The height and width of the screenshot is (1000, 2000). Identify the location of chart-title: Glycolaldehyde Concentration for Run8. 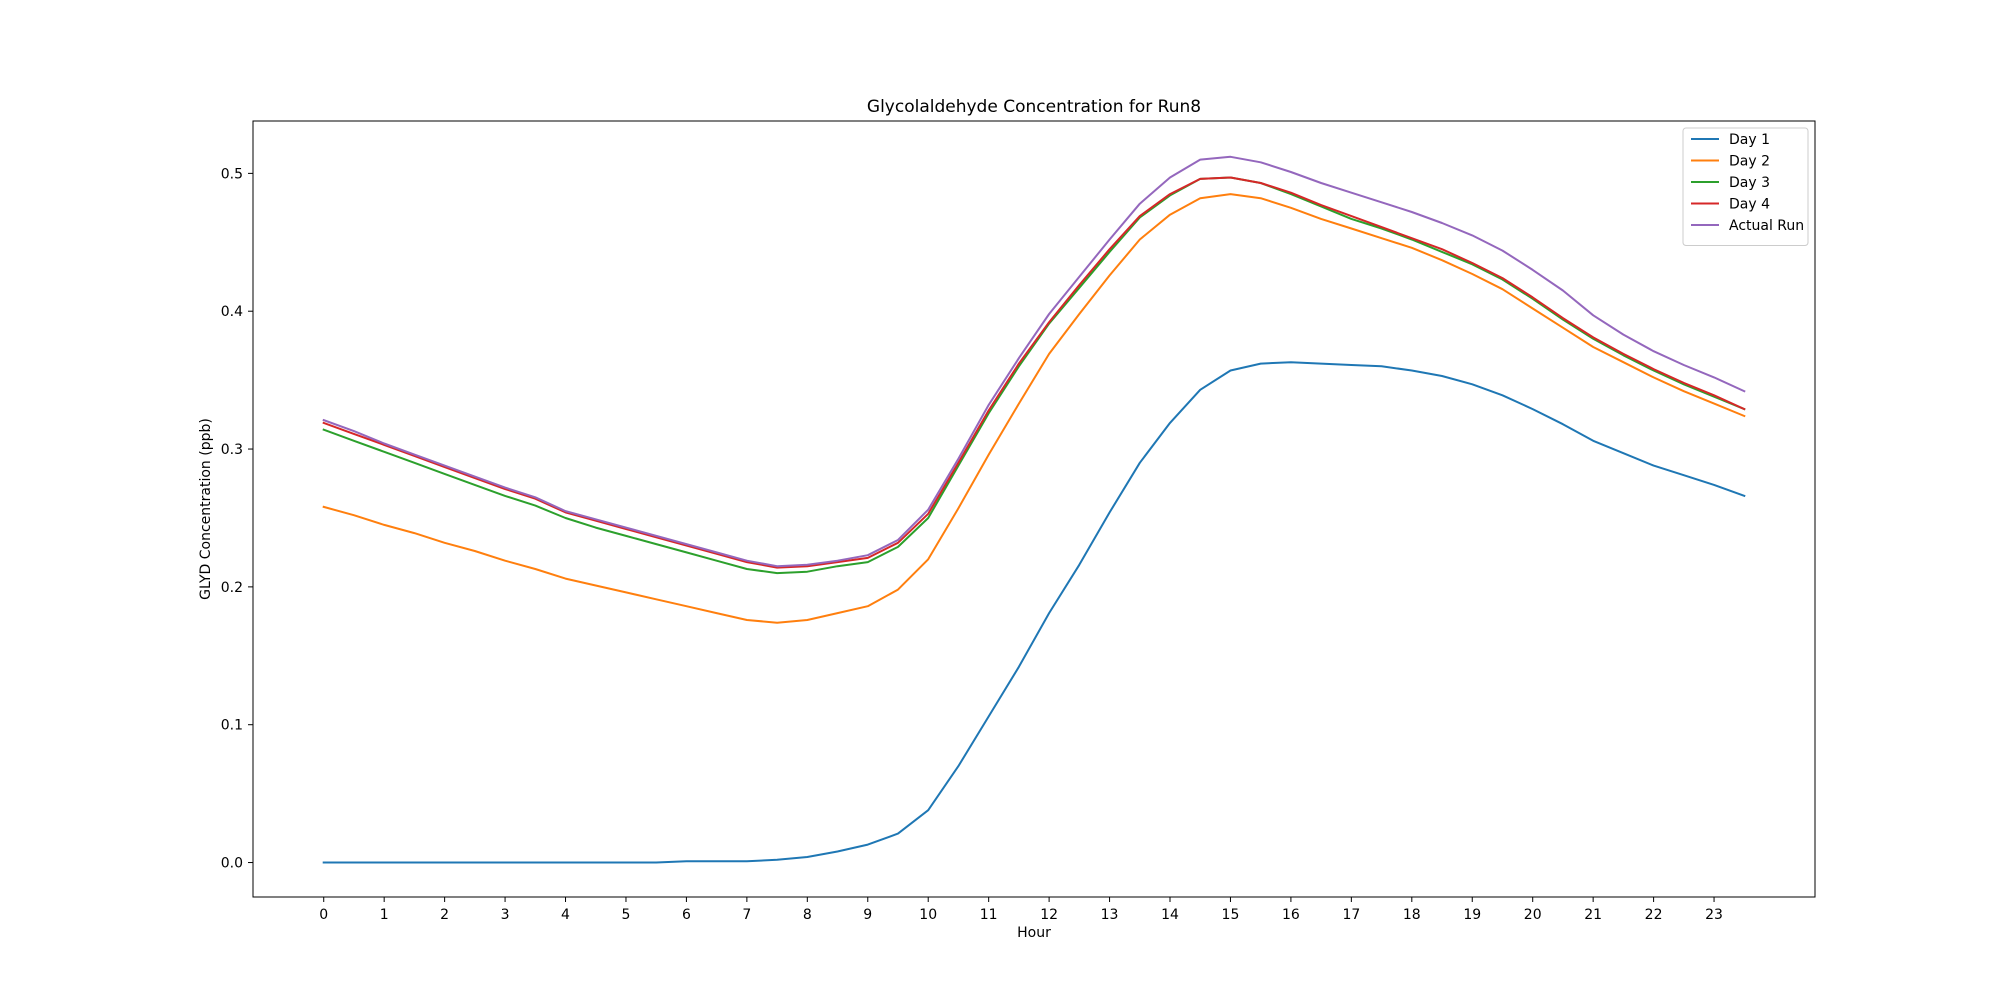
(1034, 107).